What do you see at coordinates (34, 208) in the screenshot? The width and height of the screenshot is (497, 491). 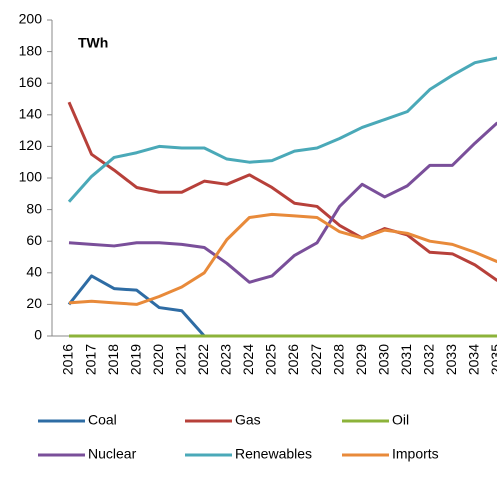 I see `y-tick-label: 80` at bounding box center [34, 208].